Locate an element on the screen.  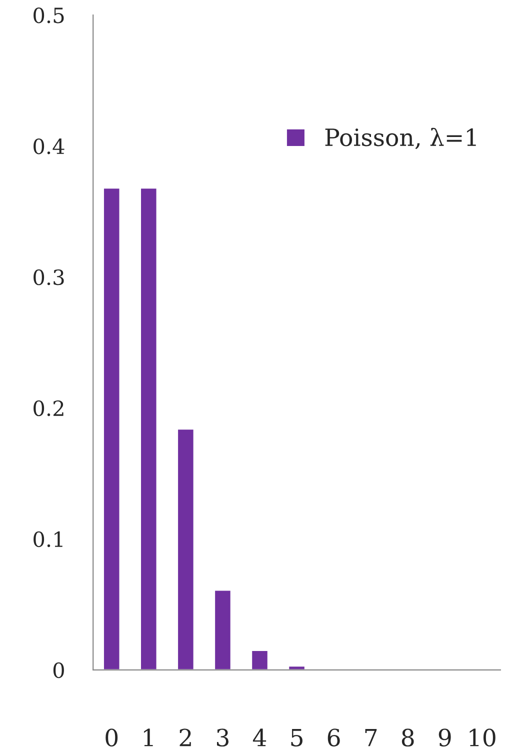
x-tick-label: 6 is located at coordinates (334, 737).